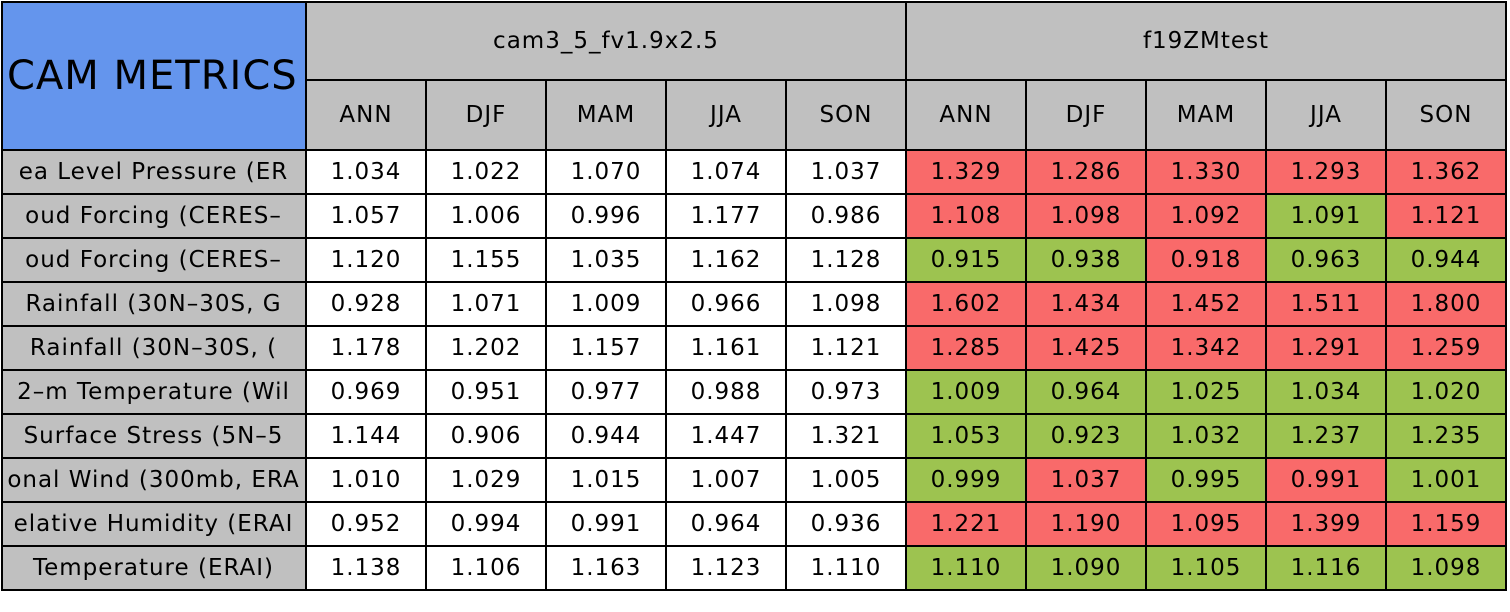  What do you see at coordinates (366, 480) in the screenshot?
I see `value-cell: 1.010` at bounding box center [366, 480].